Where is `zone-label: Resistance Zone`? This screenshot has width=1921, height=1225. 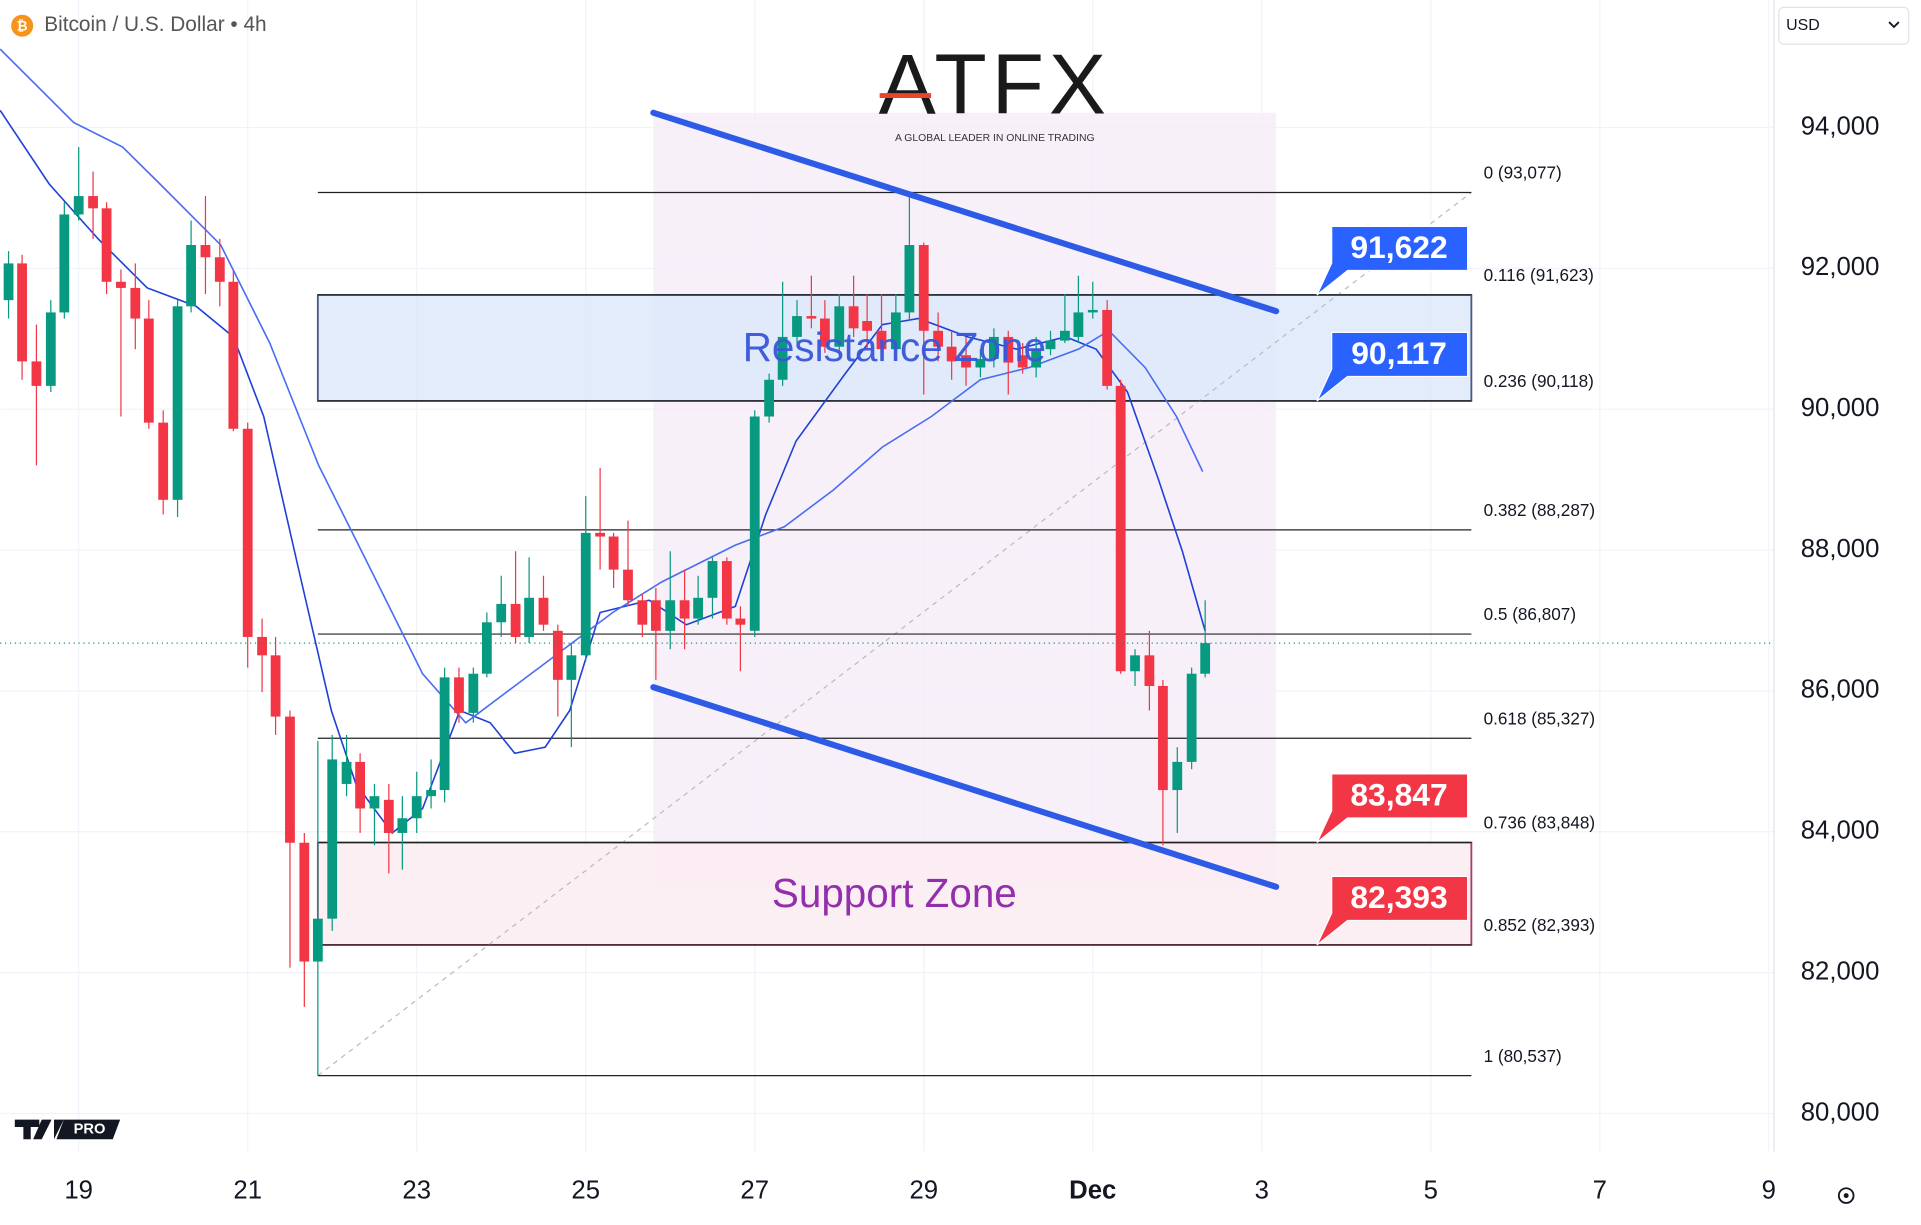
zone-label: Resistance Zone is located at coordinates (894, 347).